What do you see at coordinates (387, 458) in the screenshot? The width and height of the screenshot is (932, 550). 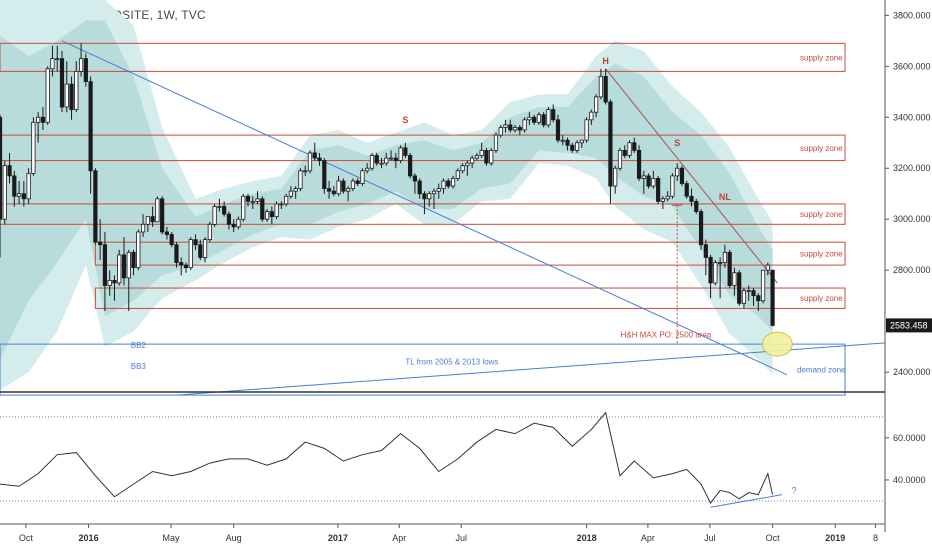 I see `rsi-line` at bounding box center [387, 458].